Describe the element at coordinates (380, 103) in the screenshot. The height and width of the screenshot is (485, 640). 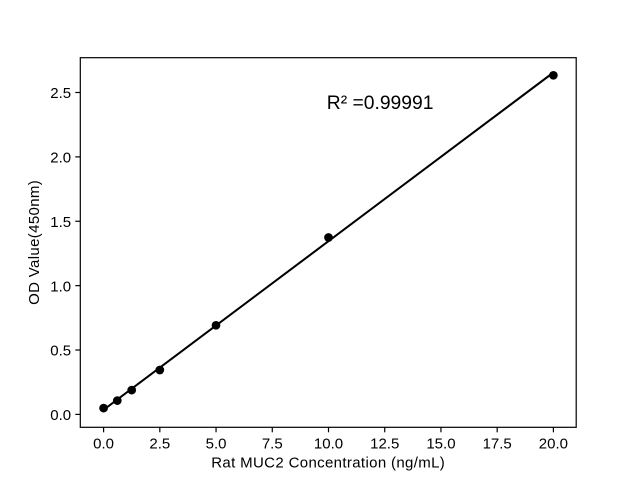
I see `svg-text: R² =0.99991` at that location.